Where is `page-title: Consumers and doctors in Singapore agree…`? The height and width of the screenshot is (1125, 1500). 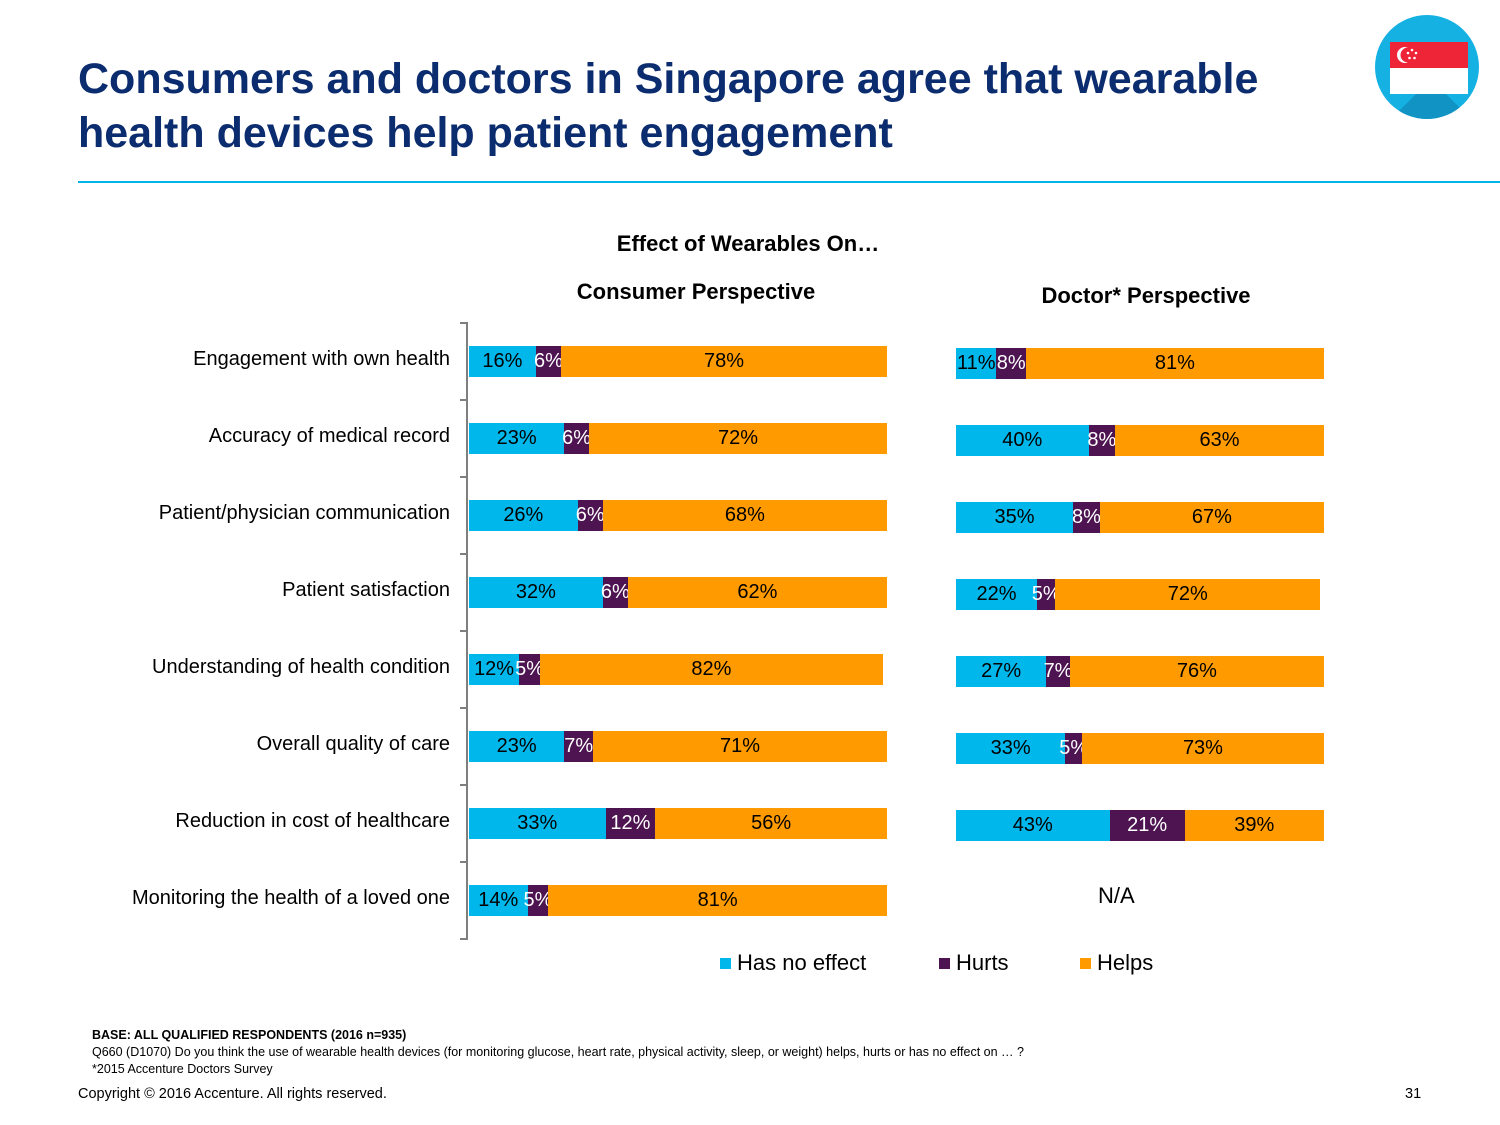
page-title: Consumers and doctors in Singapore agree… is located at coordinates (668, 106).